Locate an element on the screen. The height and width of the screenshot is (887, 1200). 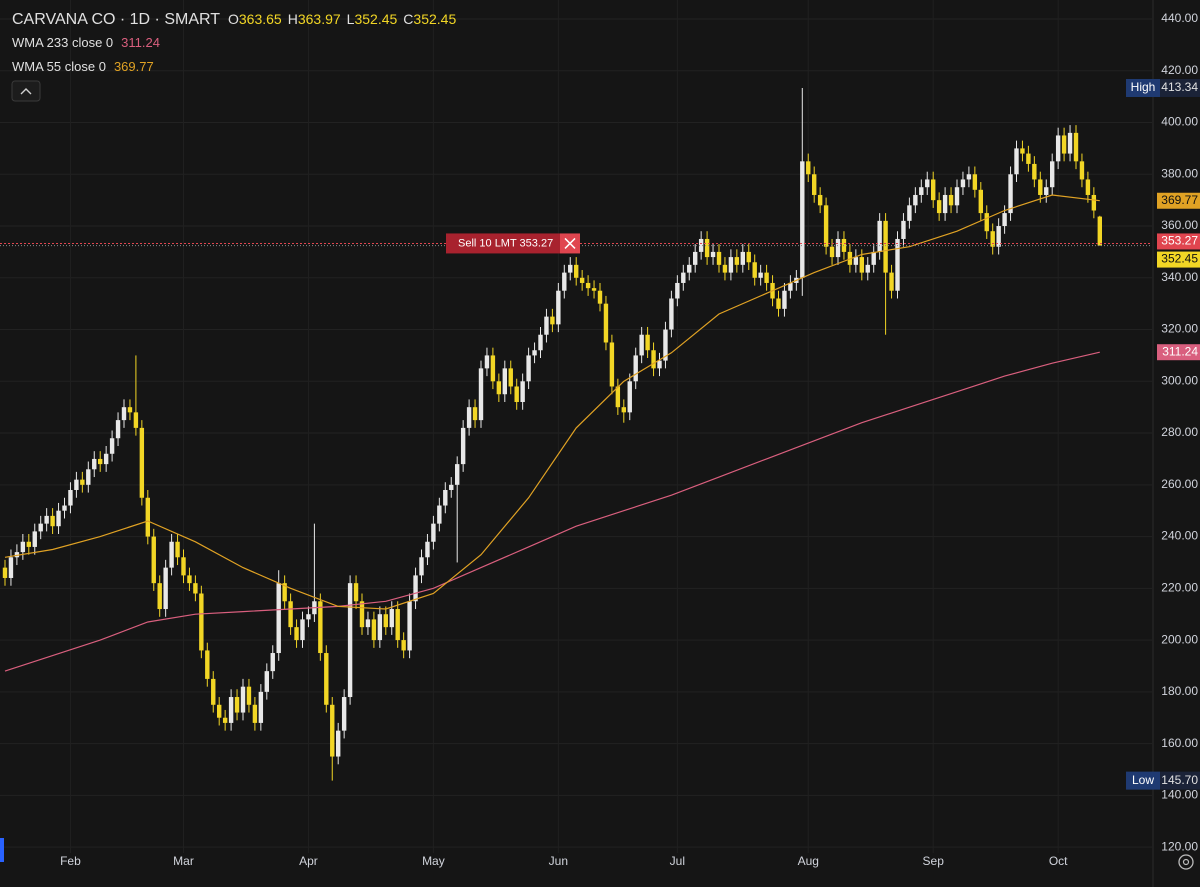
y-tick-label: 240.00 is located at coordinates (1179, 536).